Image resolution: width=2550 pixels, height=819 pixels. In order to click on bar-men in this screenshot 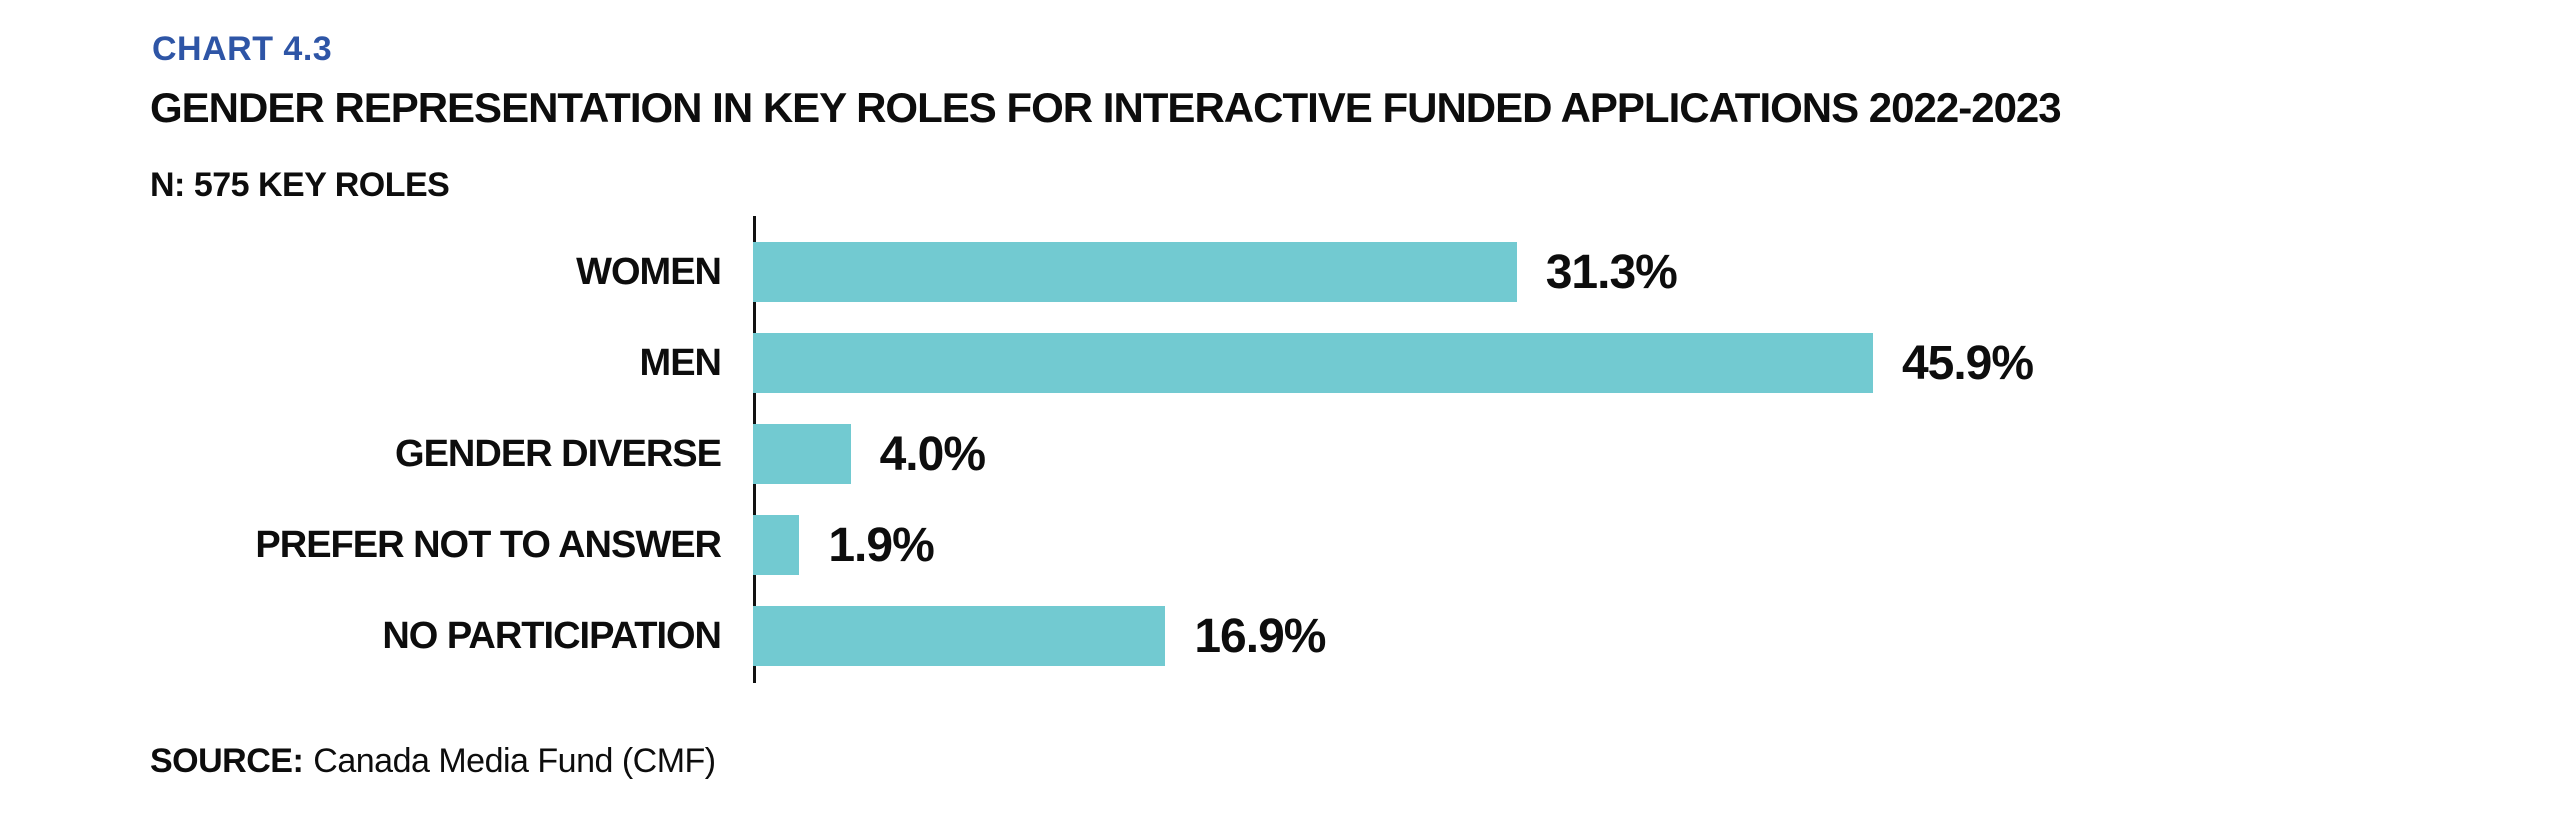, I will do `click(1313, 363)`.